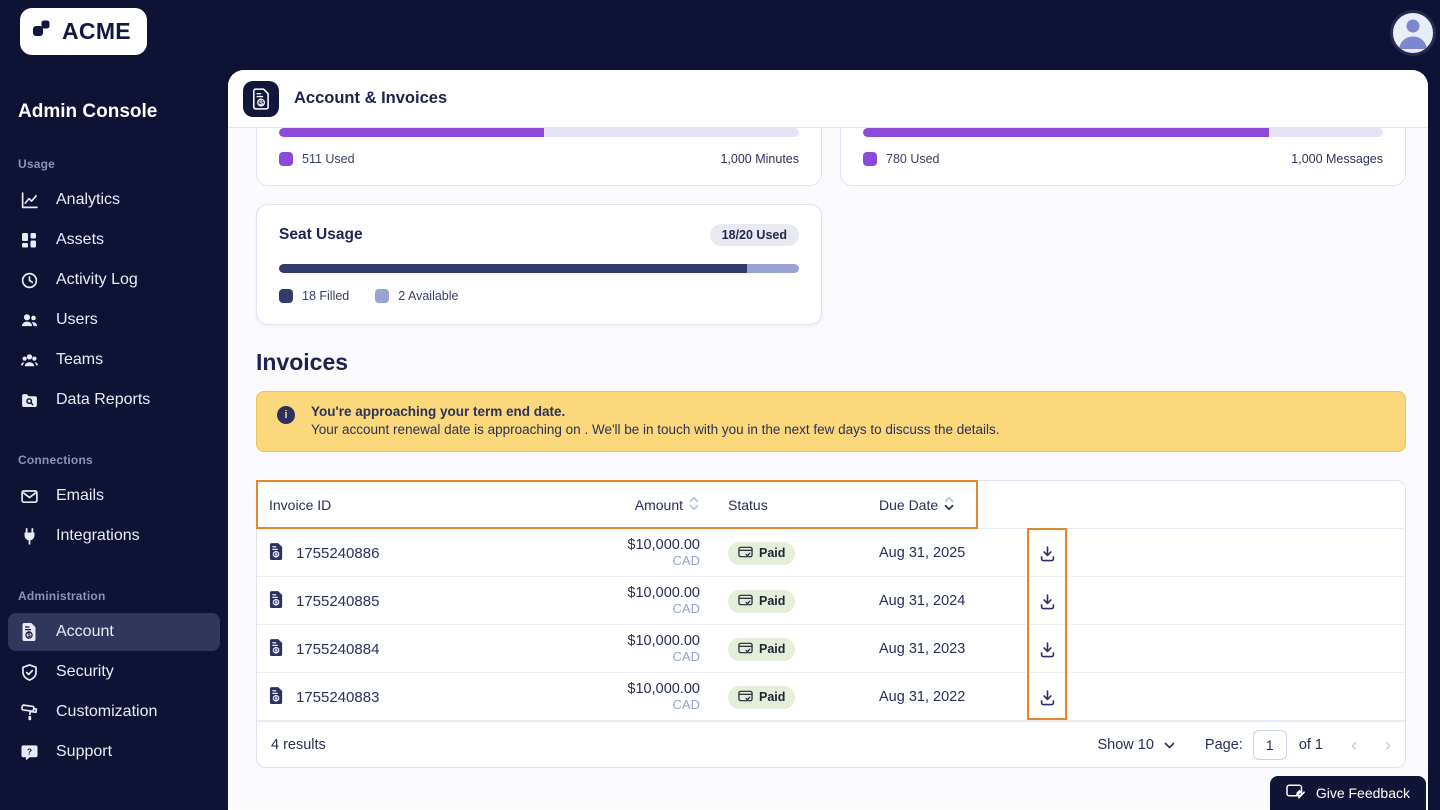 This screenshot has width=1440, height=810. Describe the element at coordinates (103, 399) in the screenshot. I see `sidebar-item-label: Data Reports` at that location.